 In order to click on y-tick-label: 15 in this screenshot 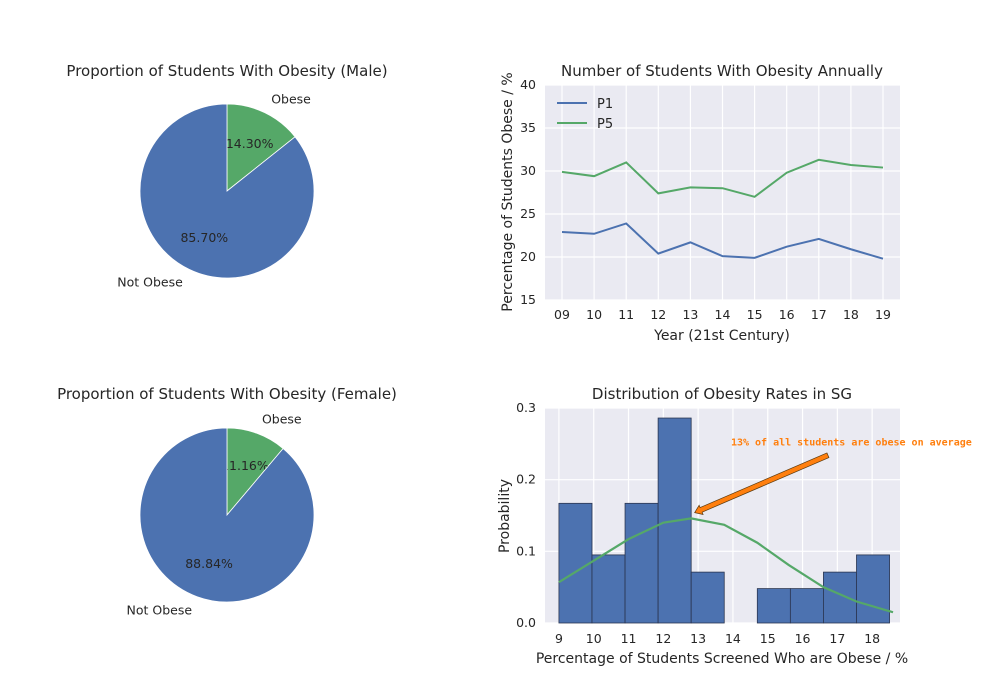, I will do `click(528, 299)`.